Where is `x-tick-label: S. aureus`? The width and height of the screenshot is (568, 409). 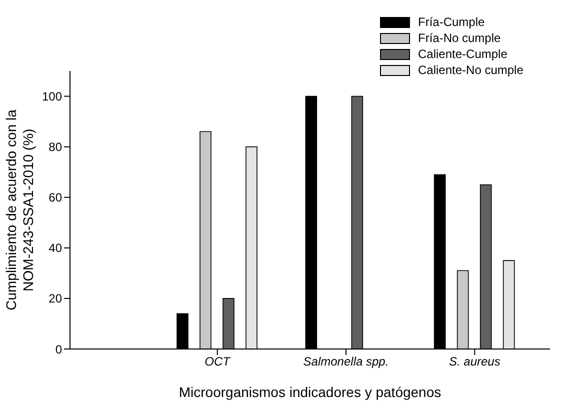 x-tick-label: S. aureus is located at coordinates (474, 361).